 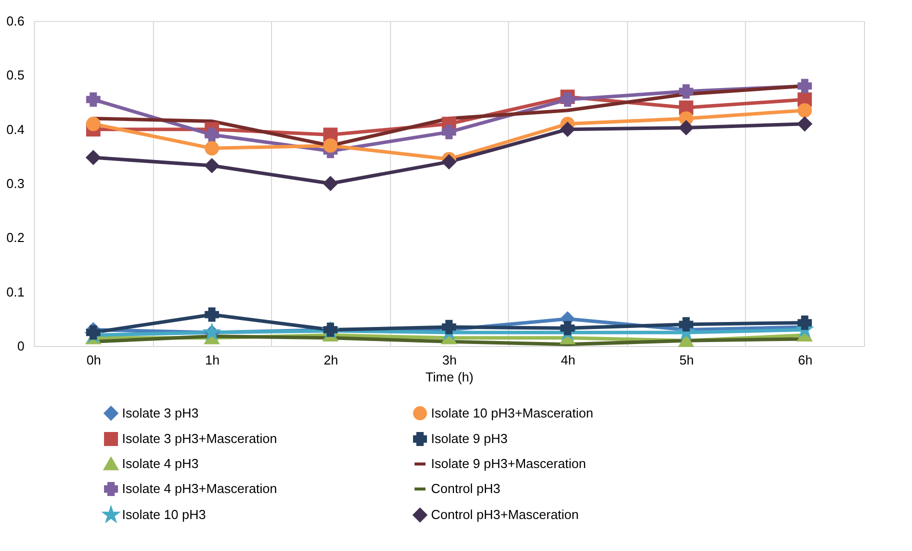 I want to click on x-axis-title: Time (h), so click(x=450, y=377).